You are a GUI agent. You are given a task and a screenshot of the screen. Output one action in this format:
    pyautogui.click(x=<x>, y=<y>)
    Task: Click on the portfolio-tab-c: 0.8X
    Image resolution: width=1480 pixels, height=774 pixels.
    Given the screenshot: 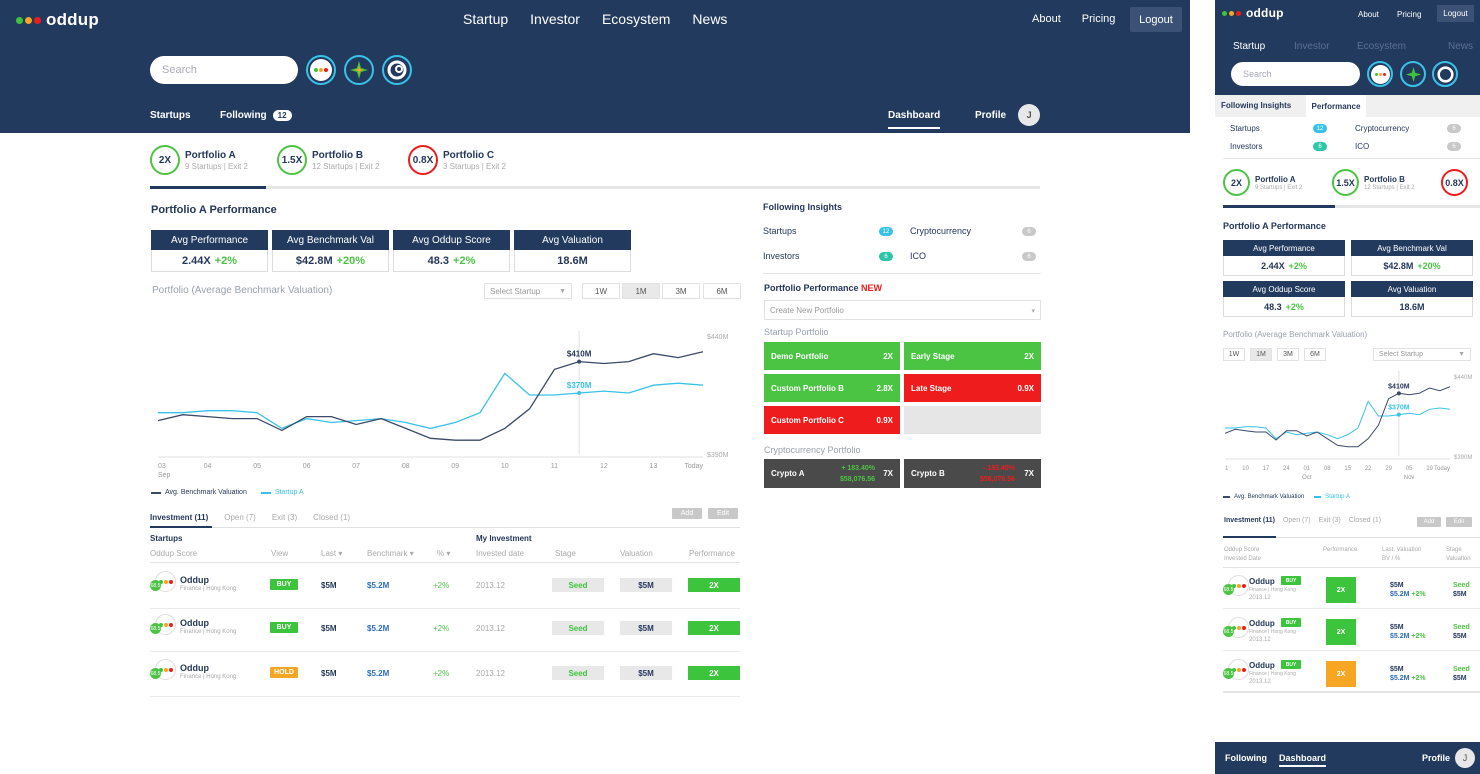 What is the action you would take?
    pyautogui.click(x=1457, y=182)
    